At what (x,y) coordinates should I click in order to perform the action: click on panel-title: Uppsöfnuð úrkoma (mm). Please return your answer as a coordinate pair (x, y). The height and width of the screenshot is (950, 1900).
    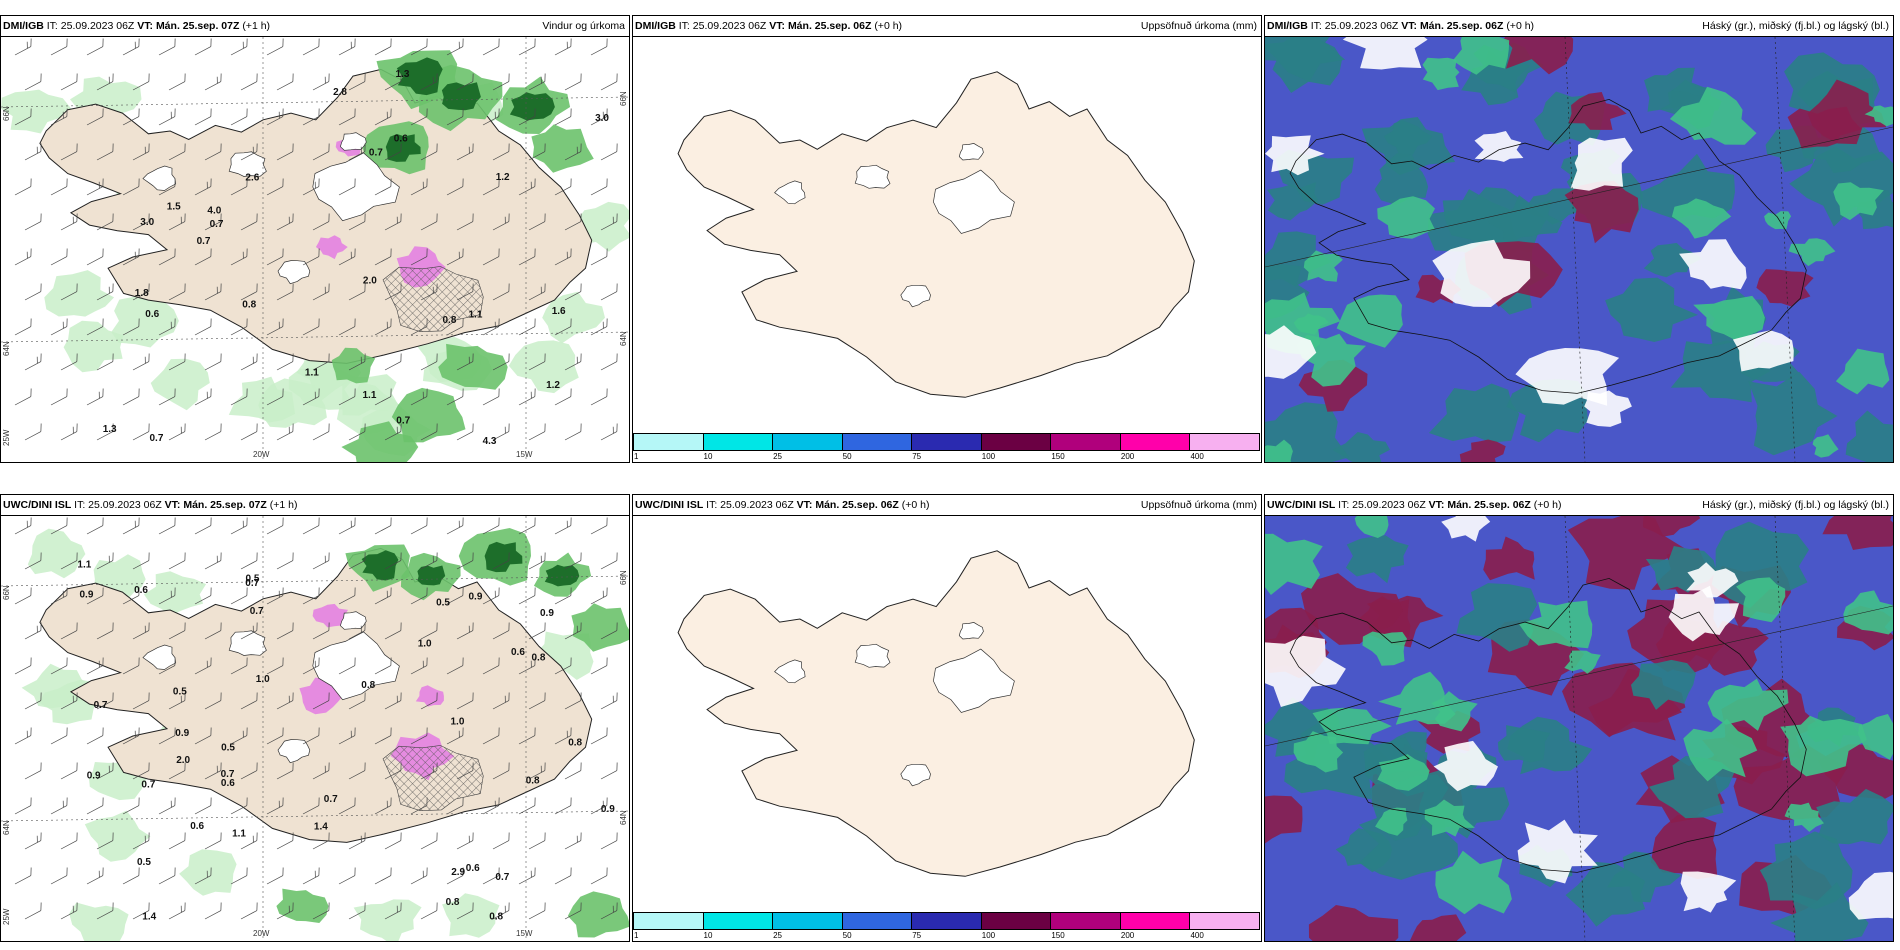
    Looking at the image, I should click on (1198, 26).